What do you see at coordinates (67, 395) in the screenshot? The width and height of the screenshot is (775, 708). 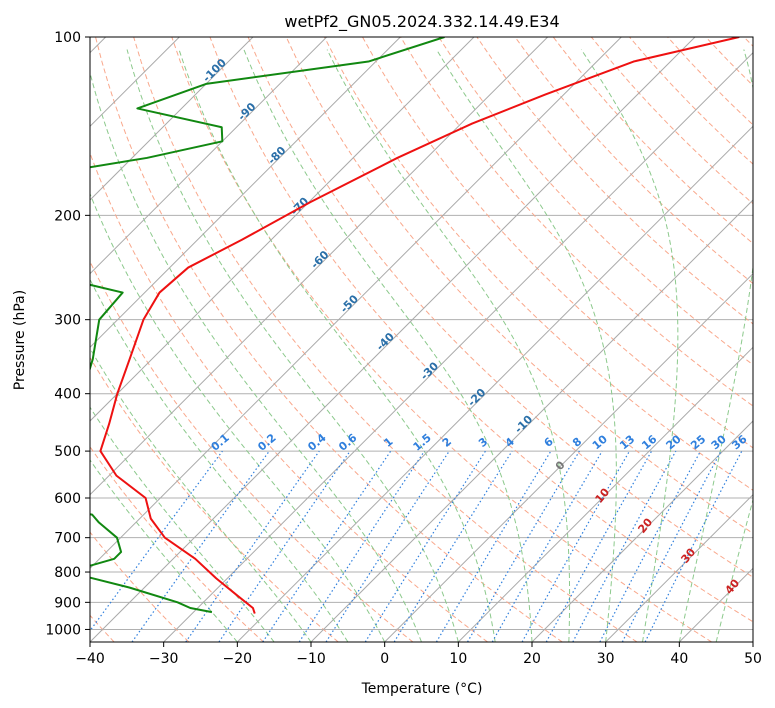 I see `y-tick-label: 400` at bounding box center [67, 395].